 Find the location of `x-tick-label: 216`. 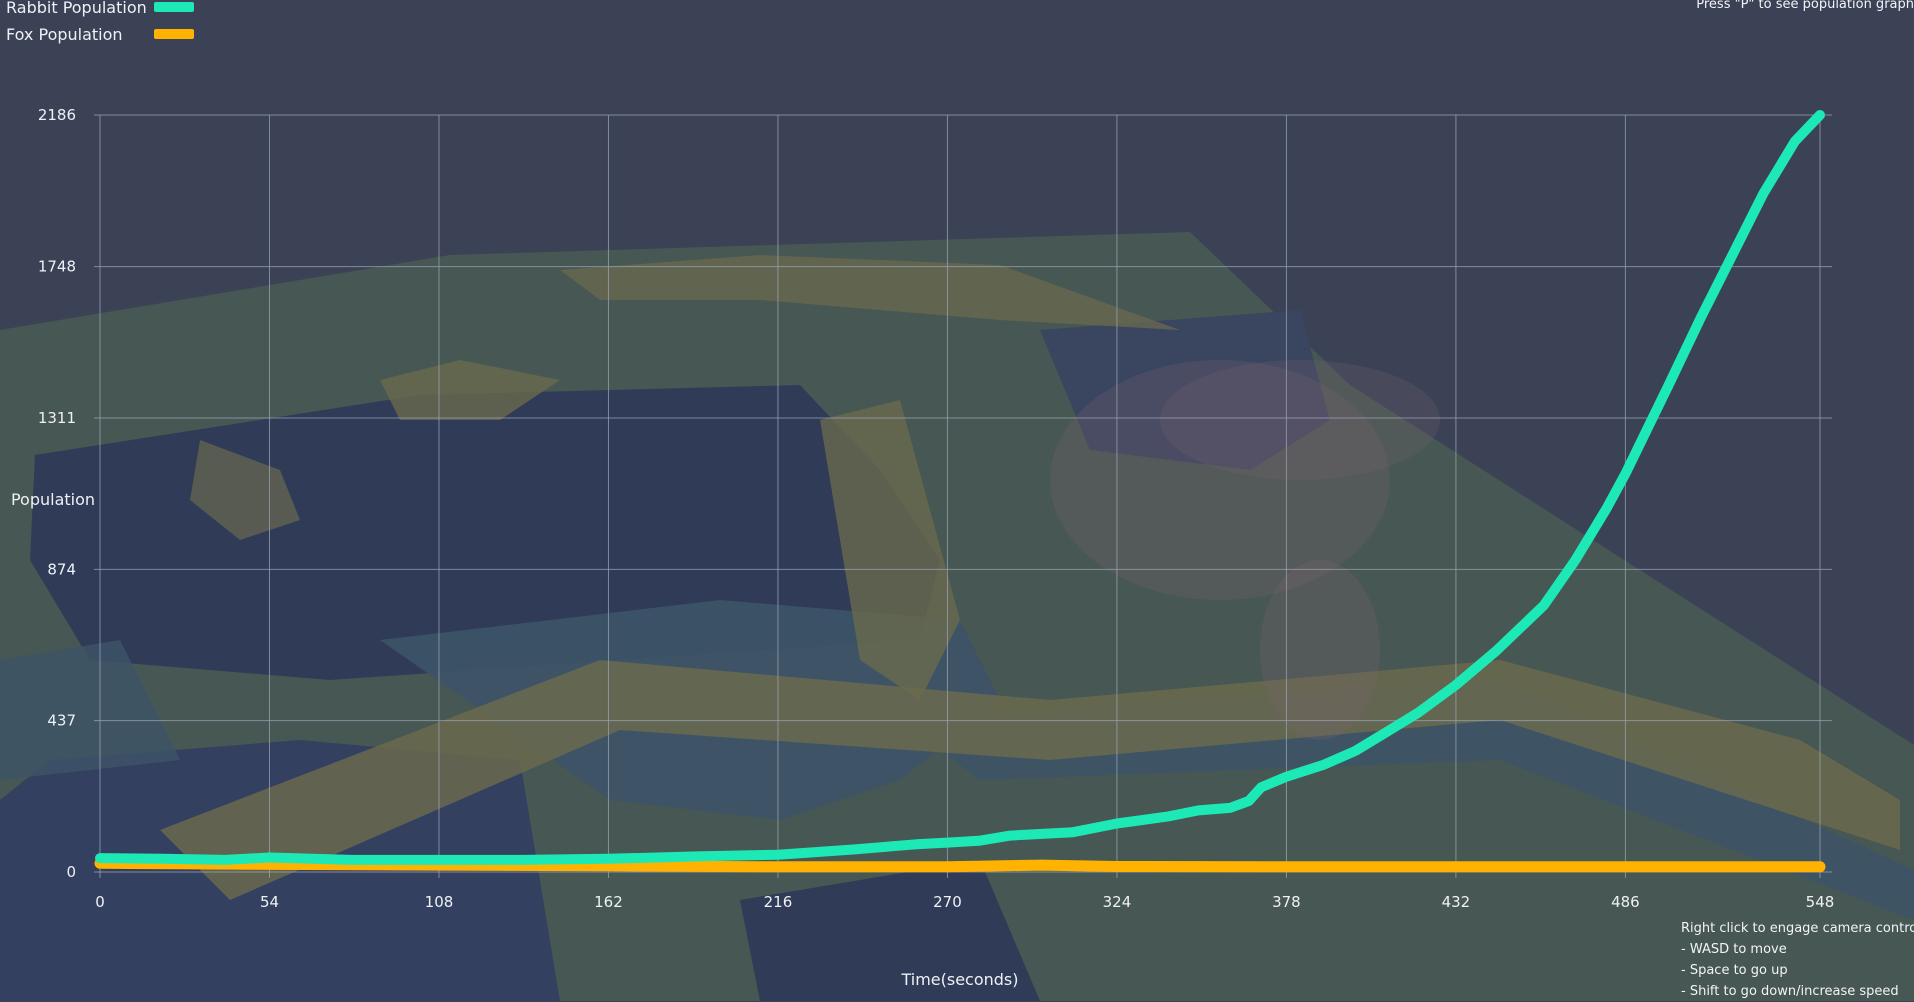

x-tick-label: 216 is located at coordinates (778, 902).